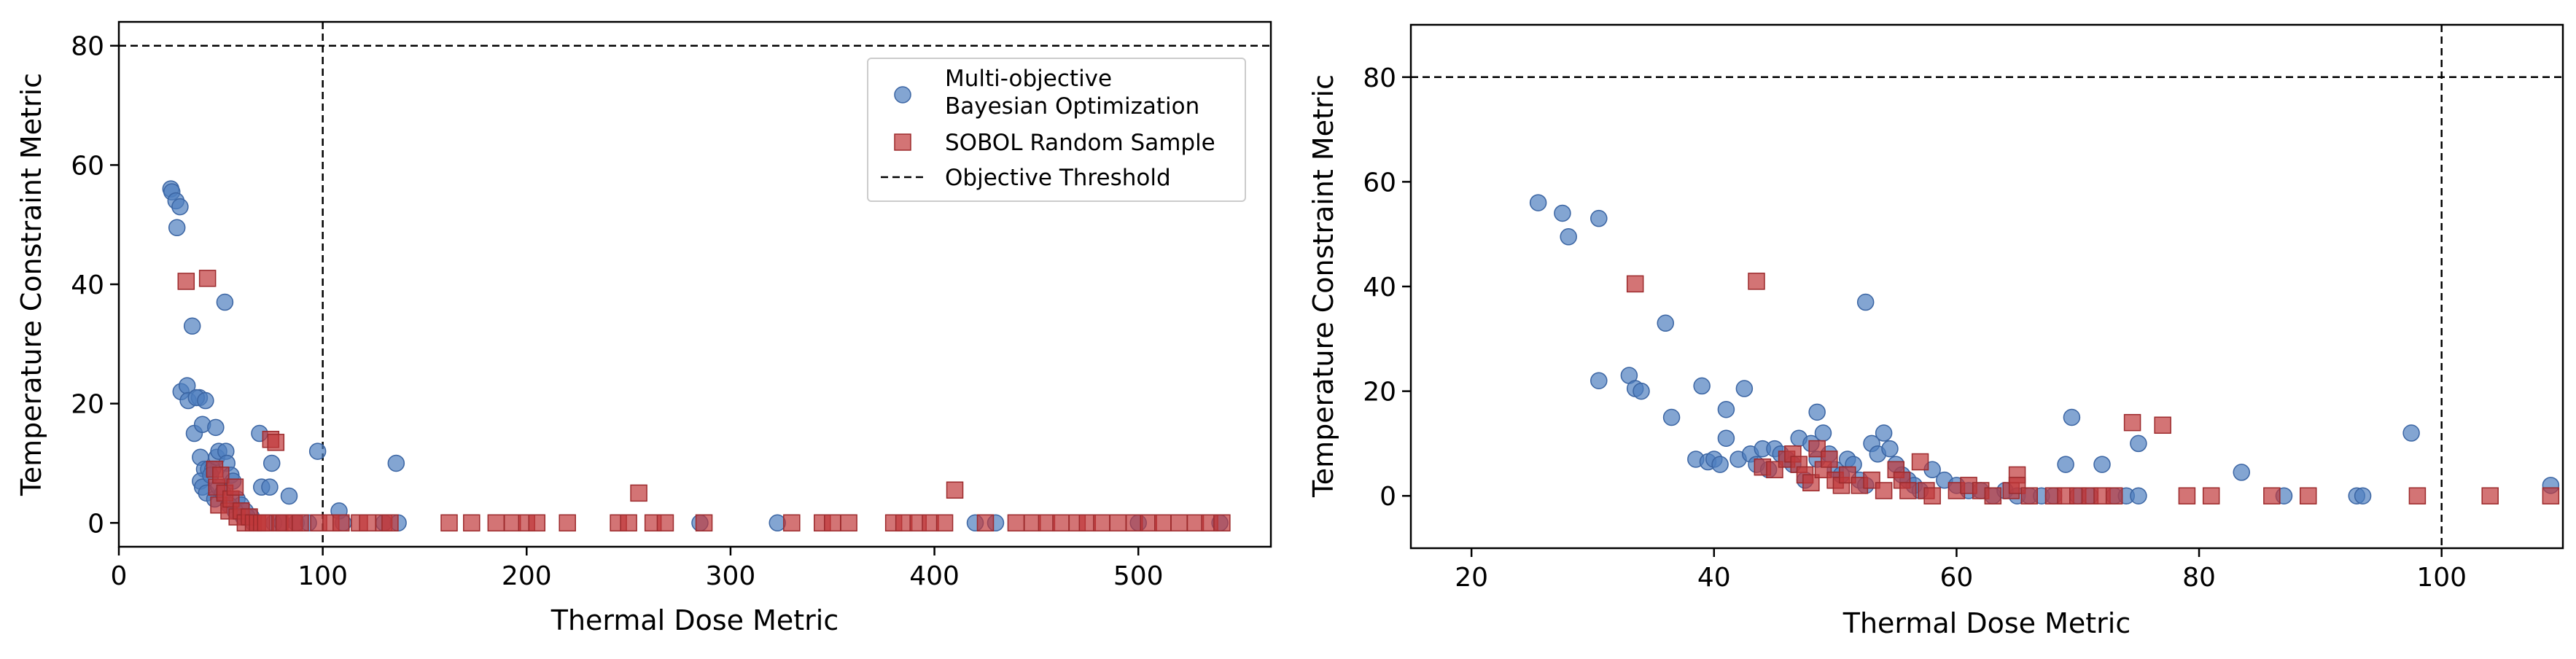  Describe the element at coordinates (637, 569) in the screenshot. I see `left-x-ticks: 0 100 200 300 400 500` at that location.